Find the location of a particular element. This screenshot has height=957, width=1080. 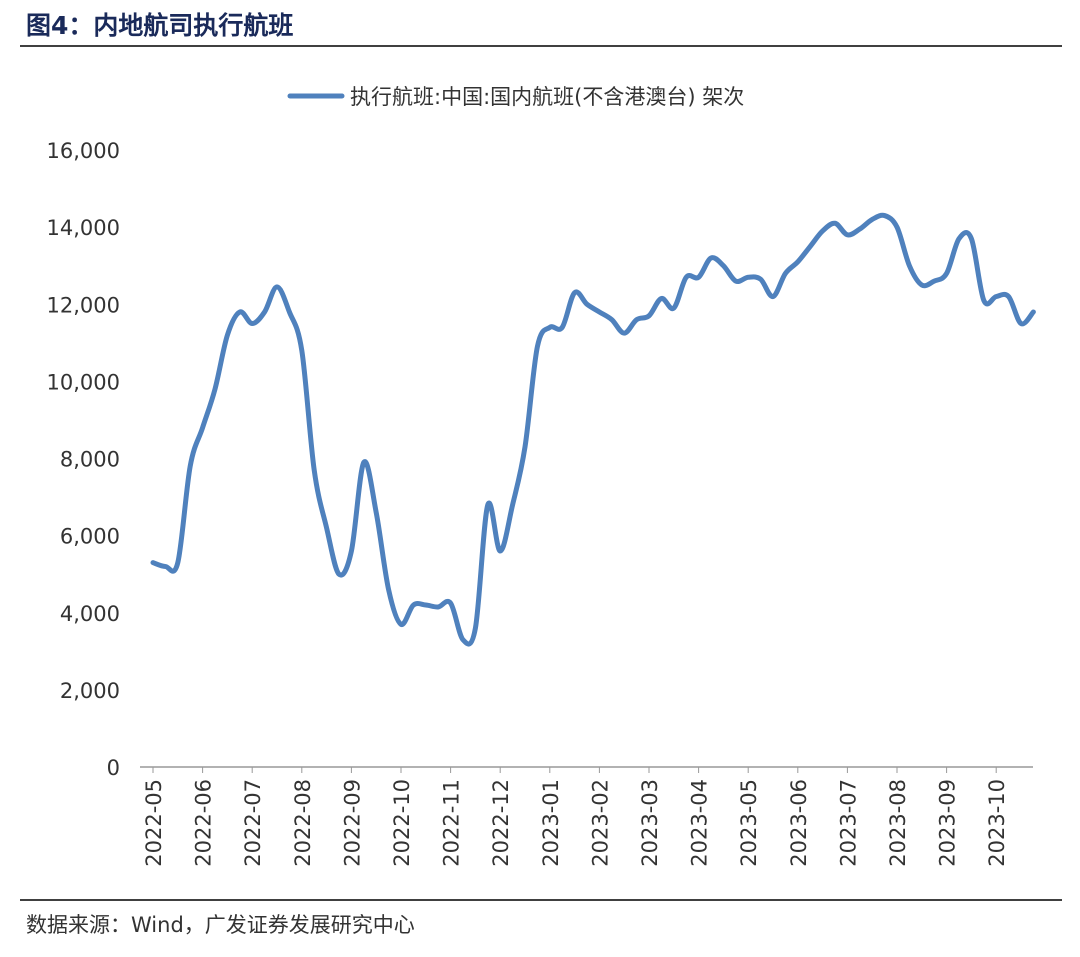

y-tick-label: 12,000 is located at coordinates (83, 305).